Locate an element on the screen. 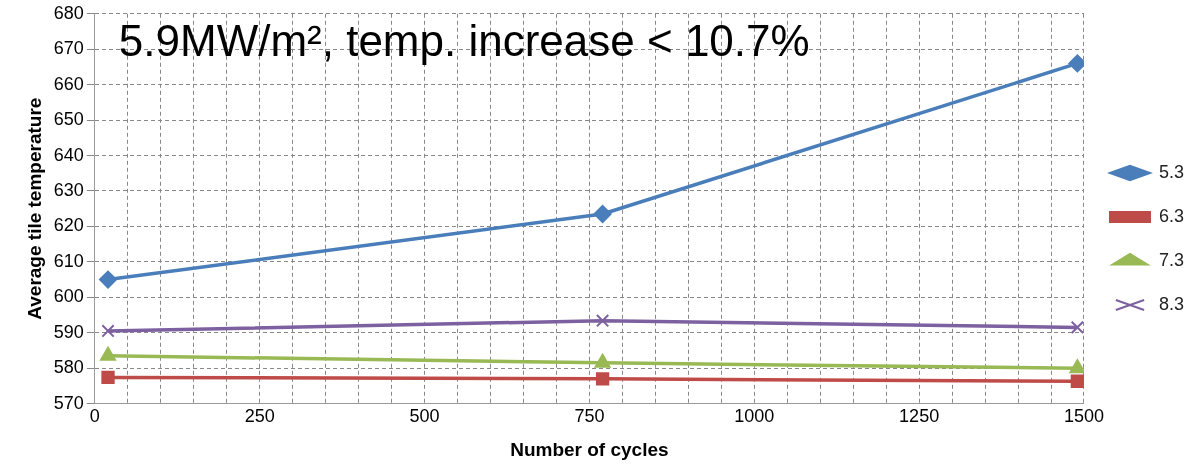 The height and width of the screenshot is (468, 1204). y-tick-label: 590 is located at coordinates (68, 331).